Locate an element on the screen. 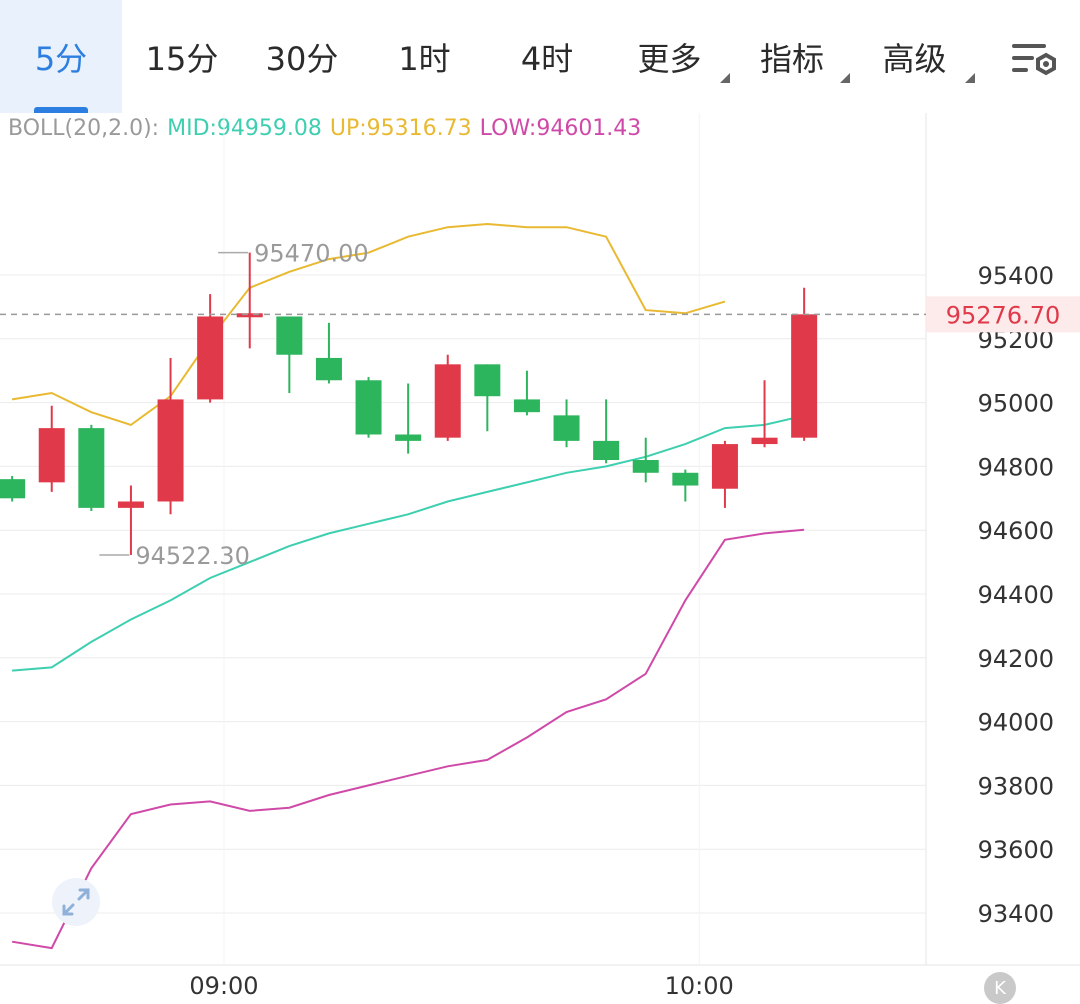 The width and height of the screenshot is (1080, 1004). boll-upper-line is located at coordinates (368, 324).